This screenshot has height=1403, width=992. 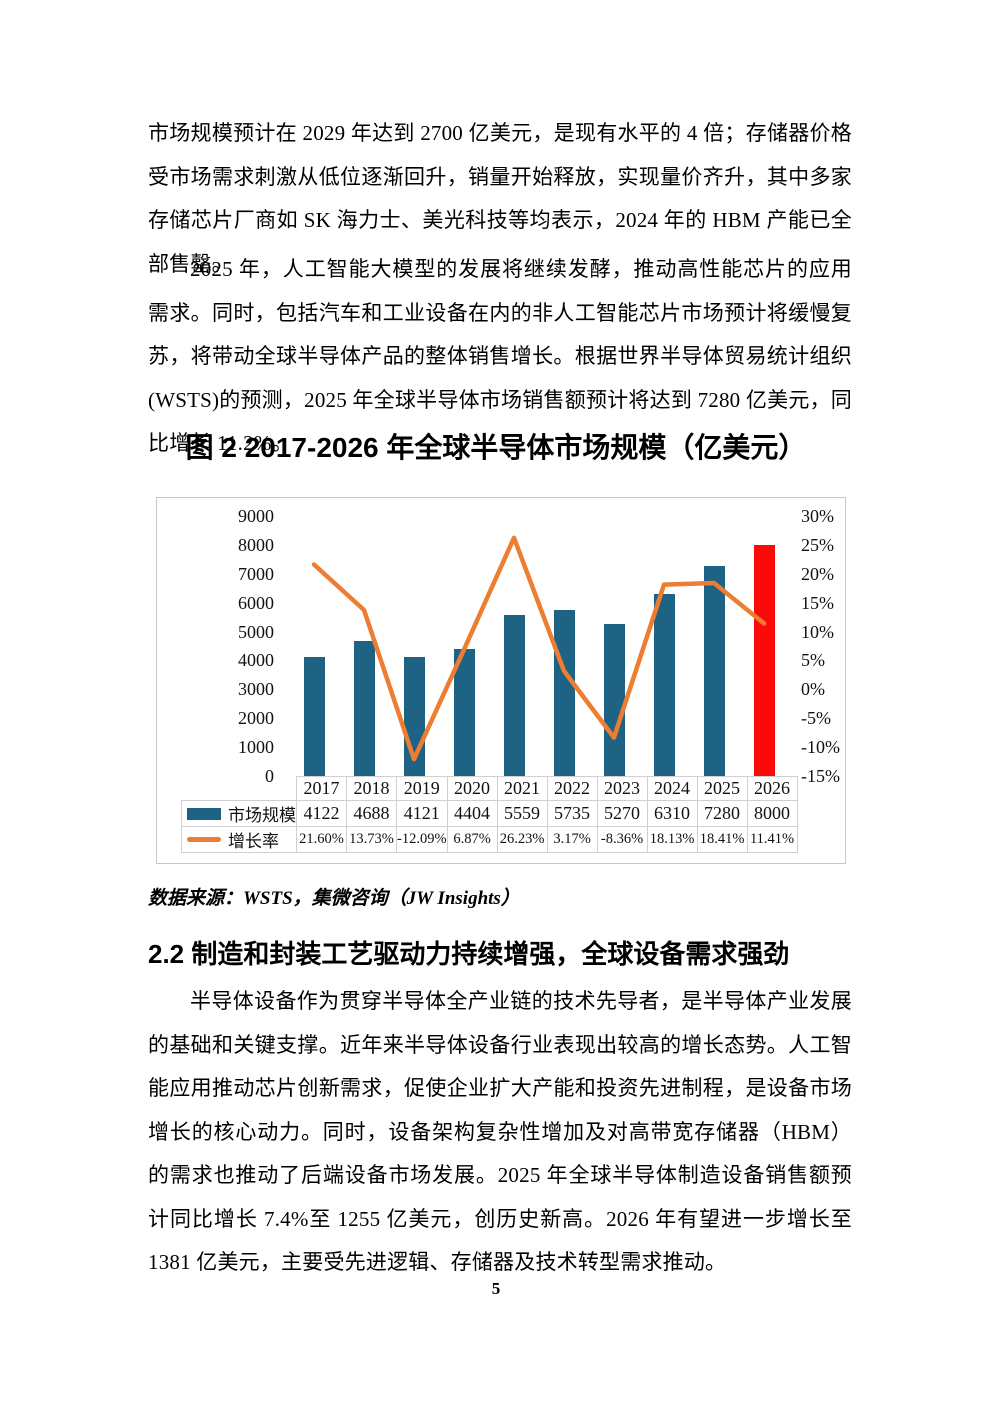 What do you see at coordinates (371, 813) in the screenshot?
I see `market-size-value-cell: 4688` at bounding box center [371, 813].